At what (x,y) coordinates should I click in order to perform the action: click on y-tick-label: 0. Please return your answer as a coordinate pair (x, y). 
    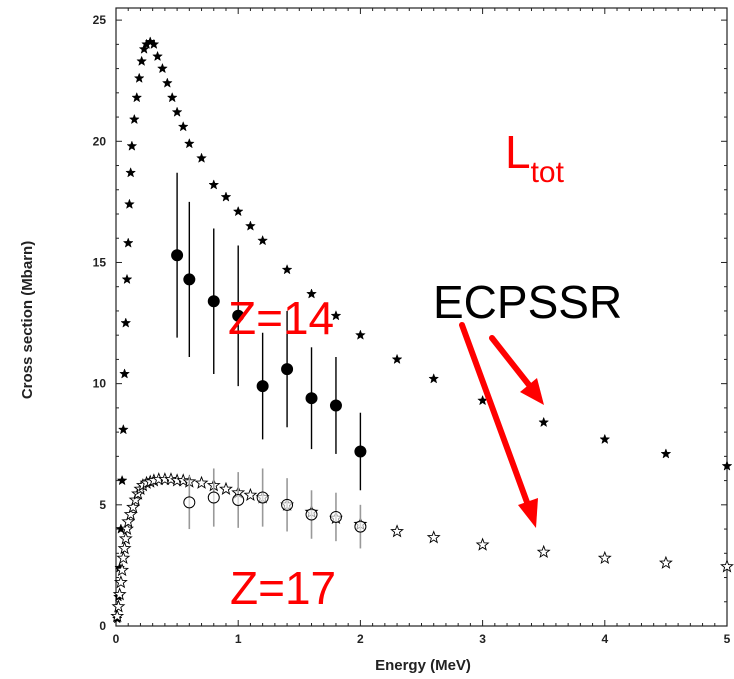
    Looking at the image, I should click on (102, 626).